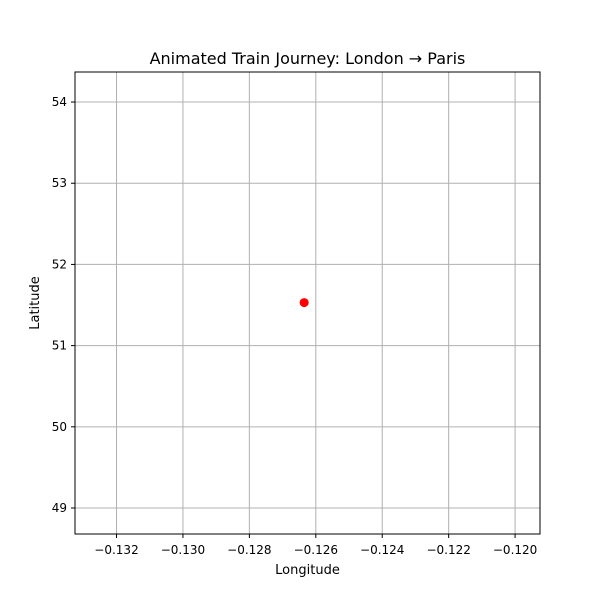 The height and width of the screenshot is (600, 600). What do you see at coordinates (308, 58) in the screenshot?
I see `chart-title: Animated Train Journey: London → Paris` at bounding box center [308, 58].